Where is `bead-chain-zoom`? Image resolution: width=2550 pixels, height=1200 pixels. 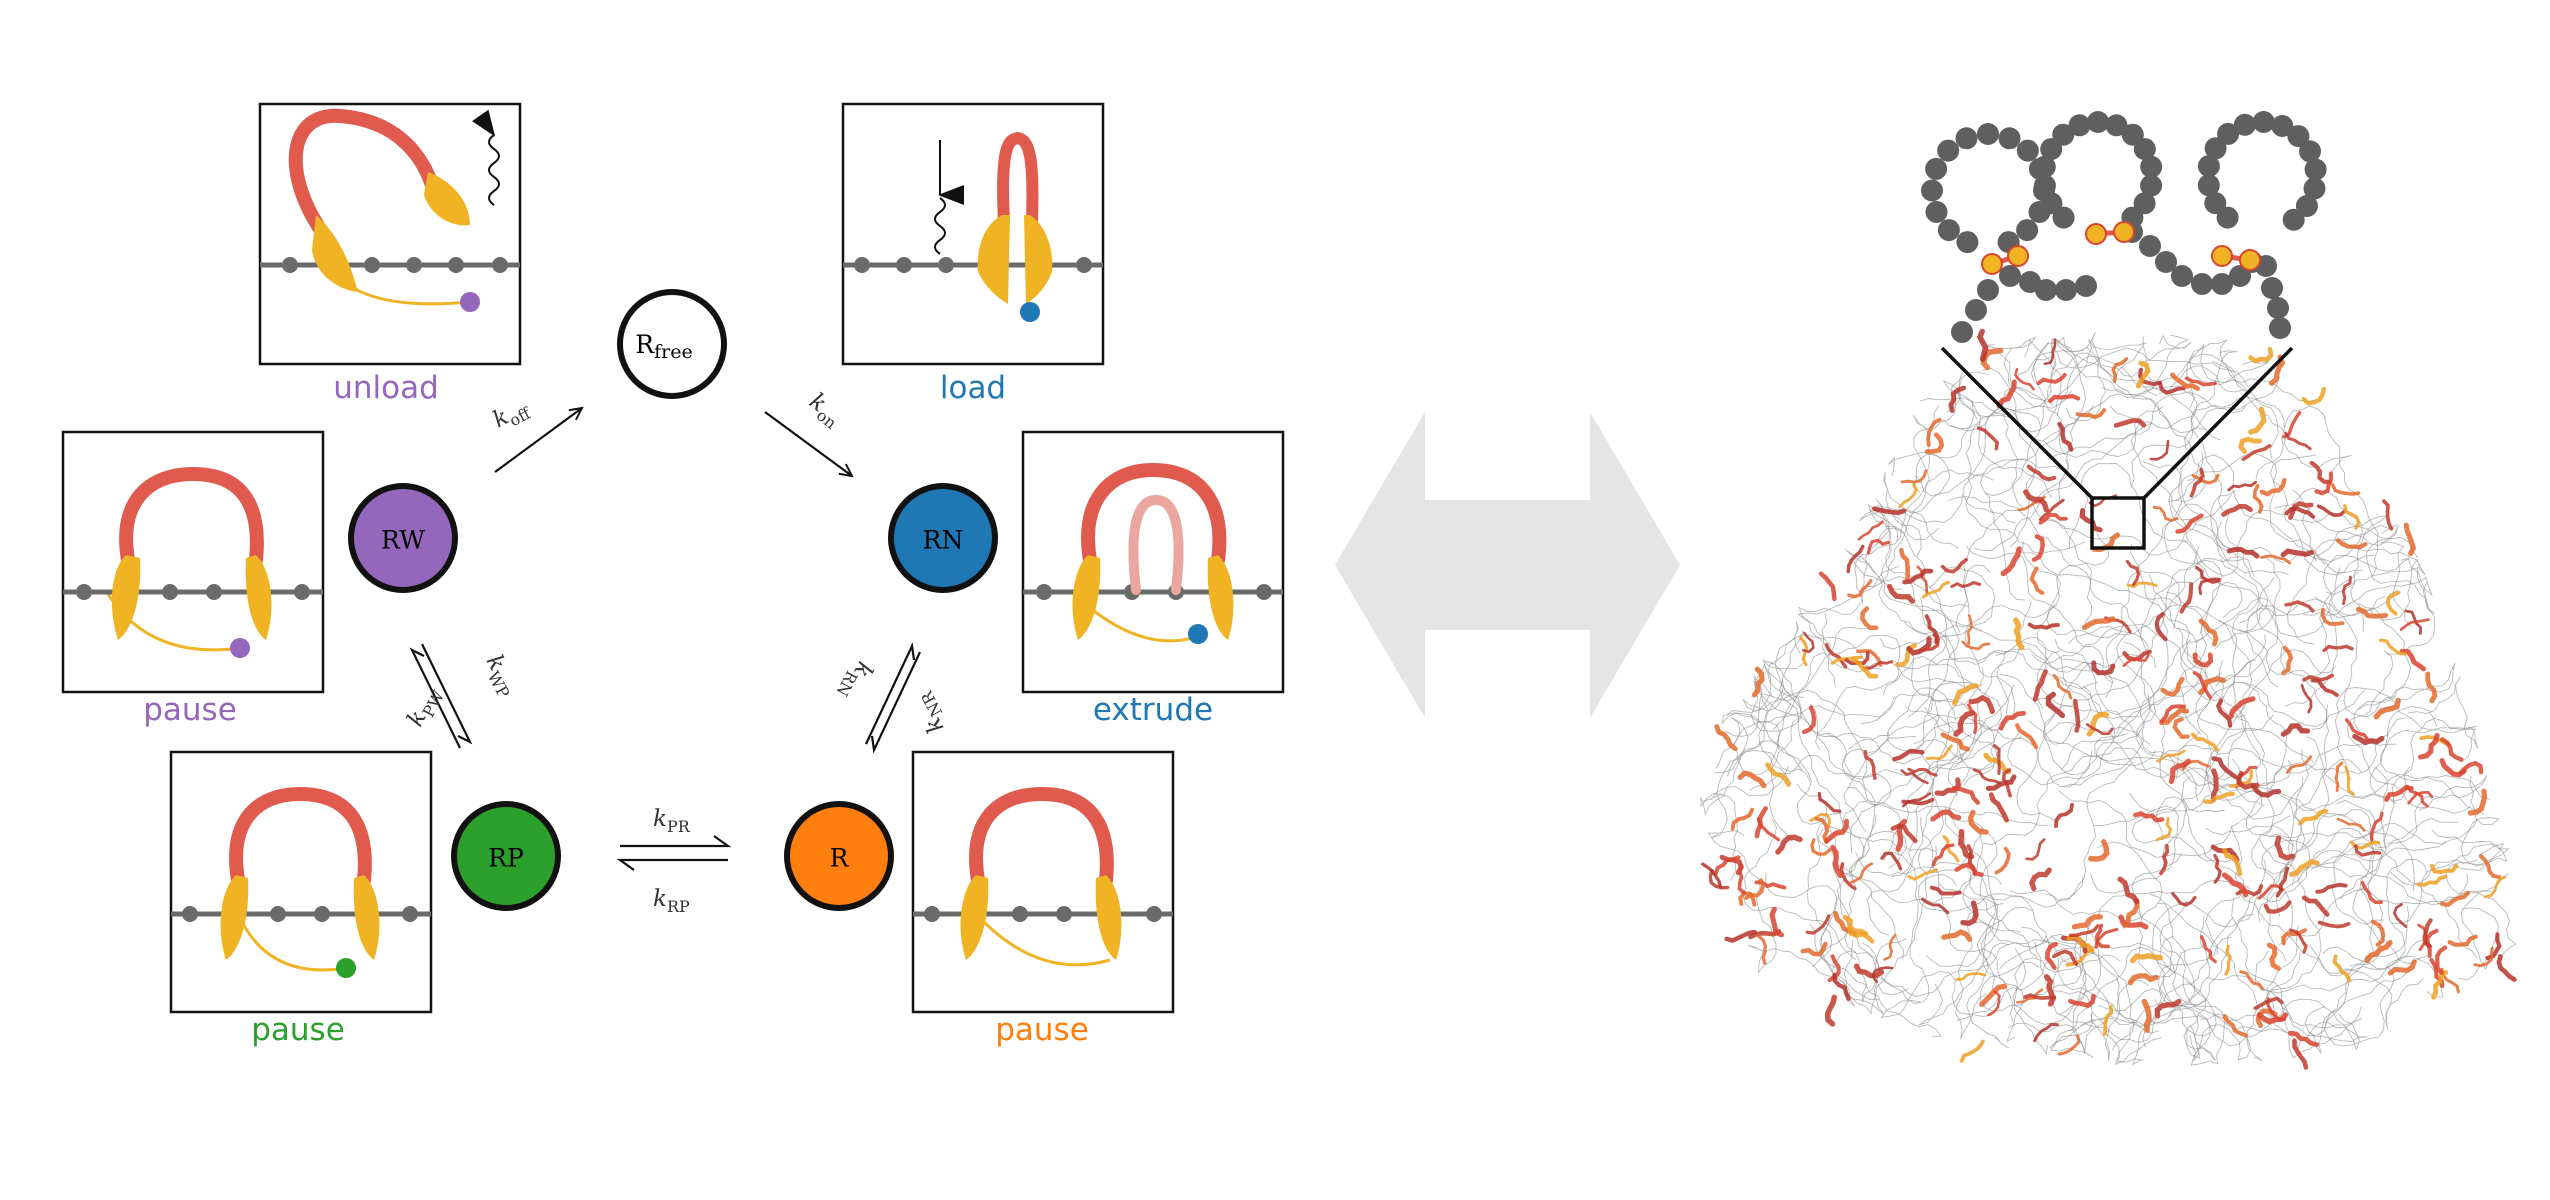
bead-chain-zoom is located at coordinates (2124, 227).